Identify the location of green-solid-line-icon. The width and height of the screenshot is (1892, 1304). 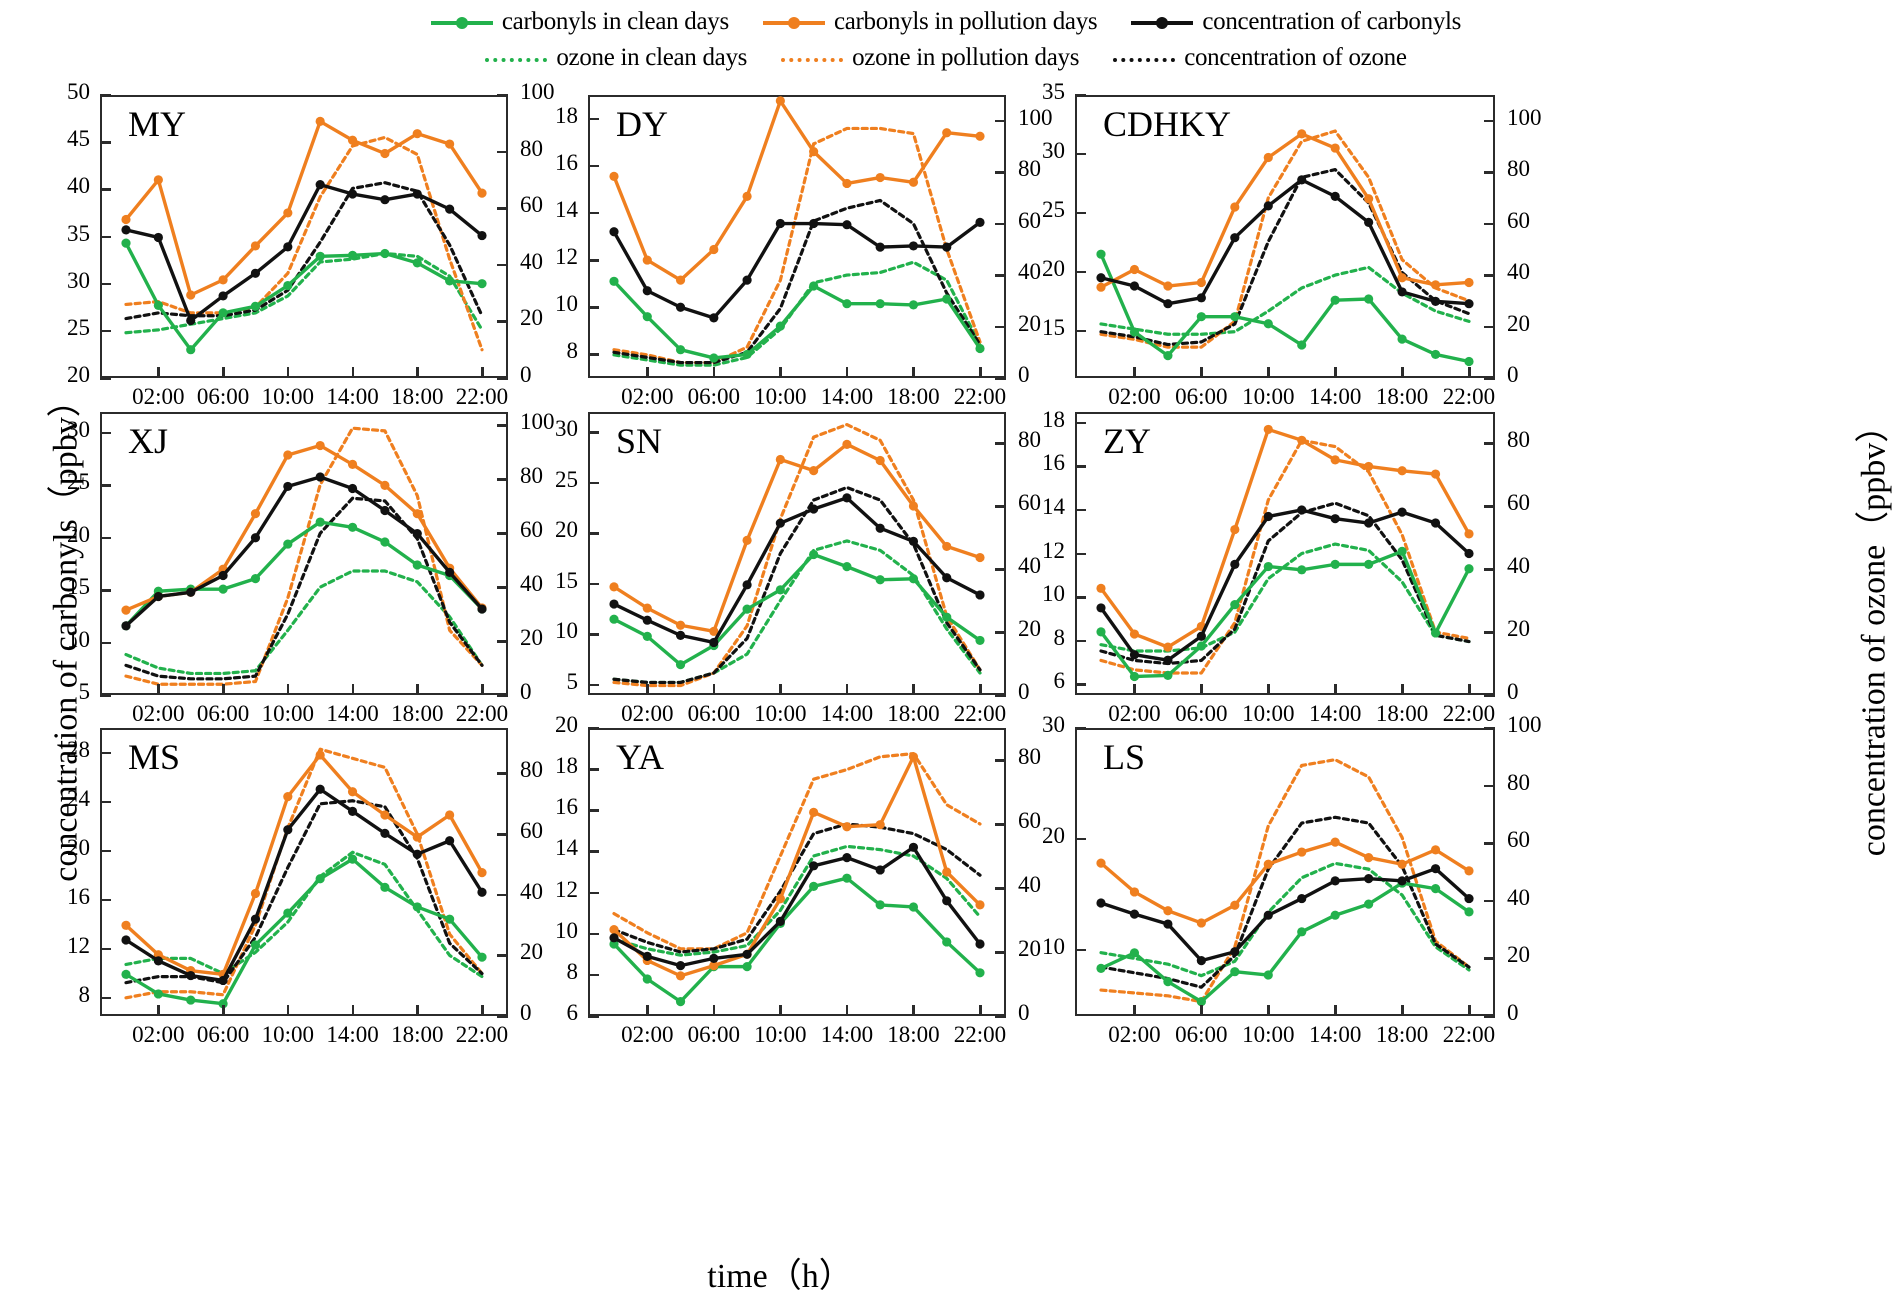
(461, 22).